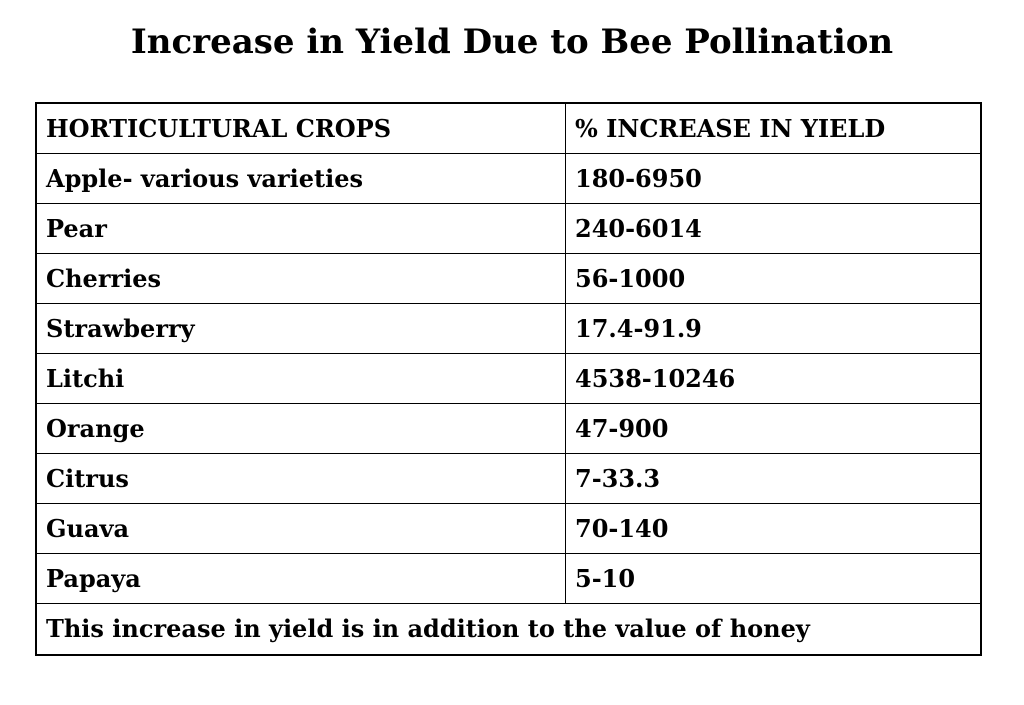 The height and width of the screenshot is (705, 1024). I want to click on crop-name-cell: Guava, so click(300, 528).